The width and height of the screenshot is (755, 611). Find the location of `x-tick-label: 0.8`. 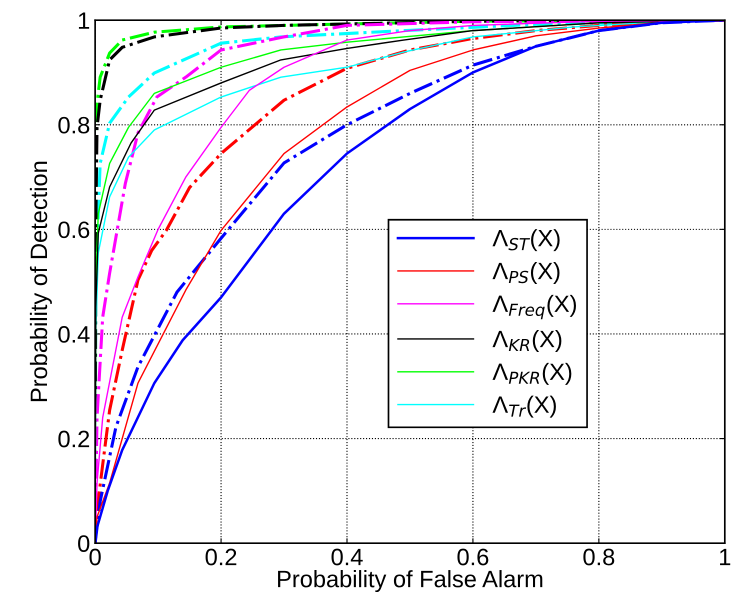

x-tick-label: 0.8 is located at coordinates (598, 557).